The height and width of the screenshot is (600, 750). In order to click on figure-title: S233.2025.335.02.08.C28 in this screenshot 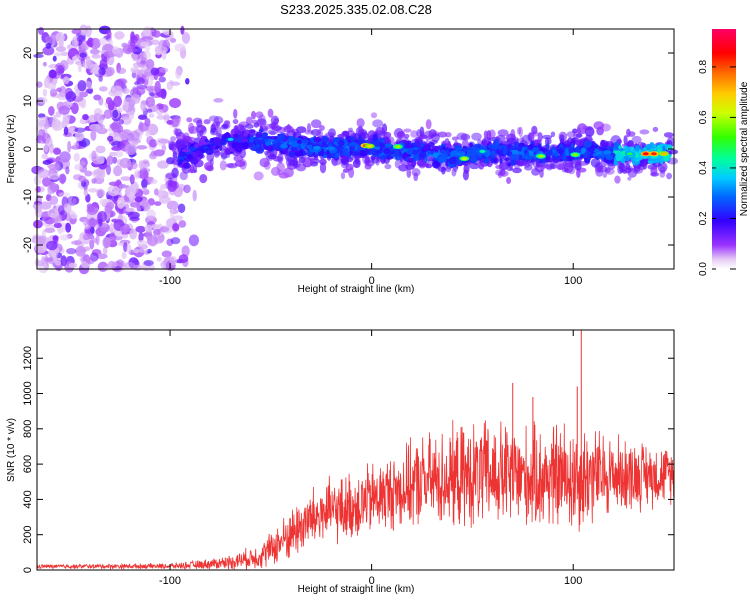, I will do `click(356, 9)`.